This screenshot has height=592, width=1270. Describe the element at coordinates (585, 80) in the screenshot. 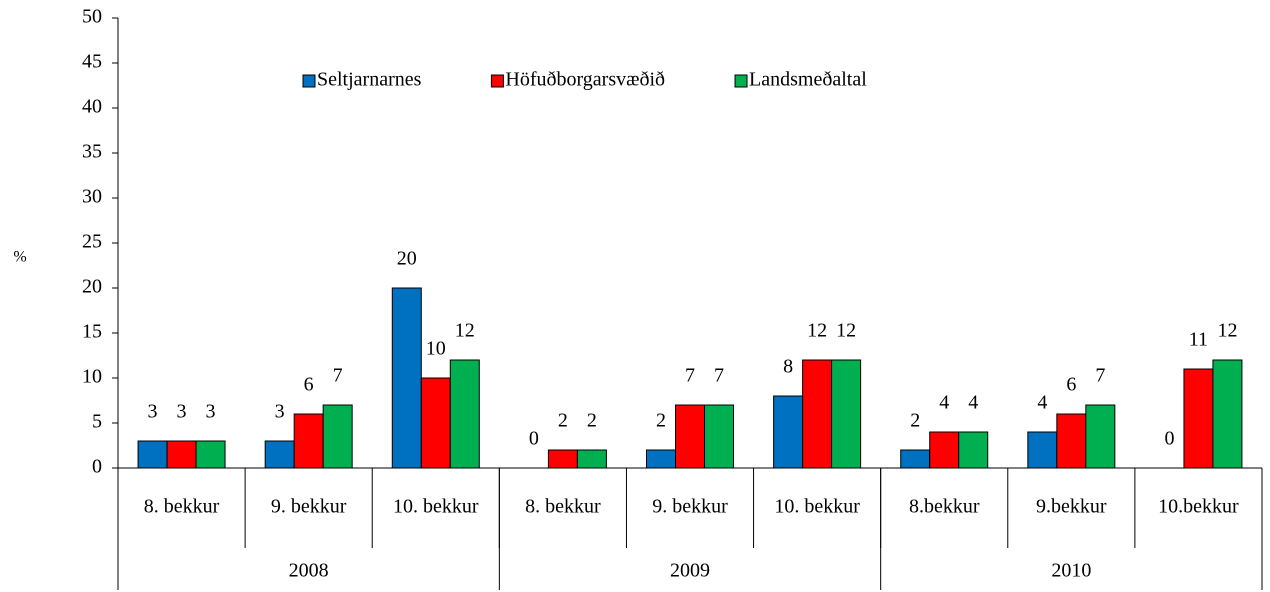

I see `legend-label: Höfuðborgarsvæðið` at that location.